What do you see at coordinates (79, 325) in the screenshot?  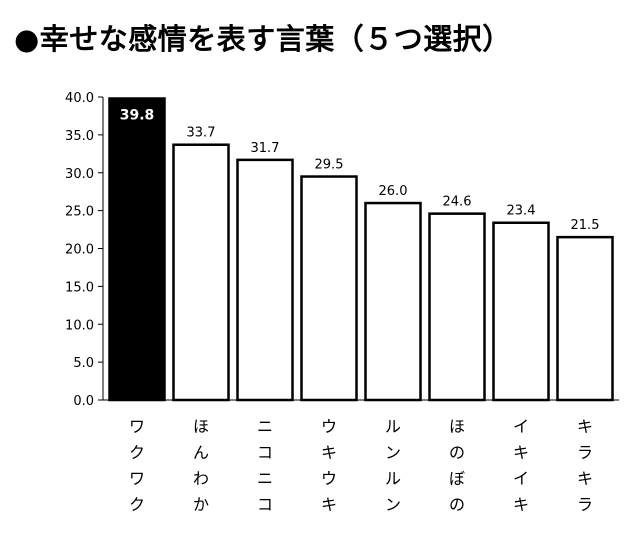 I see `y-tick-label: 10.0` at bounding box center [79, 325].